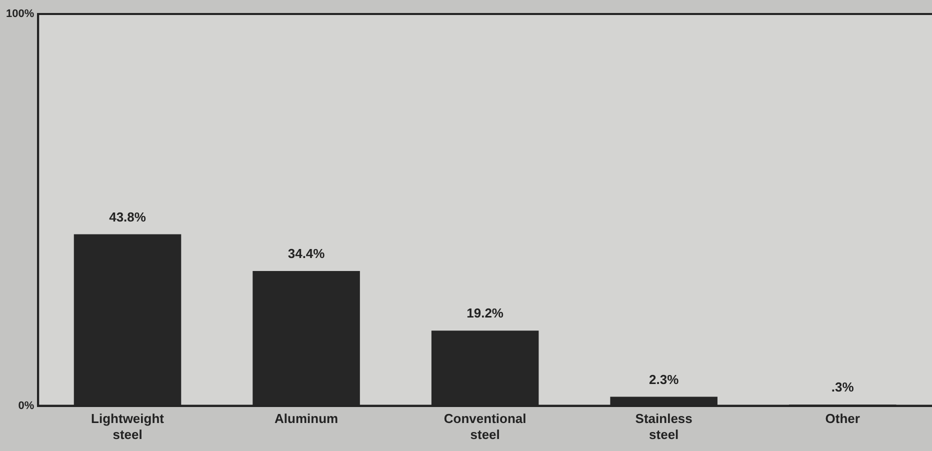 Image resolution: width=932 pixels, height=451 pixels. I want to click on y-tick-label: 0%, so click(26, 406).